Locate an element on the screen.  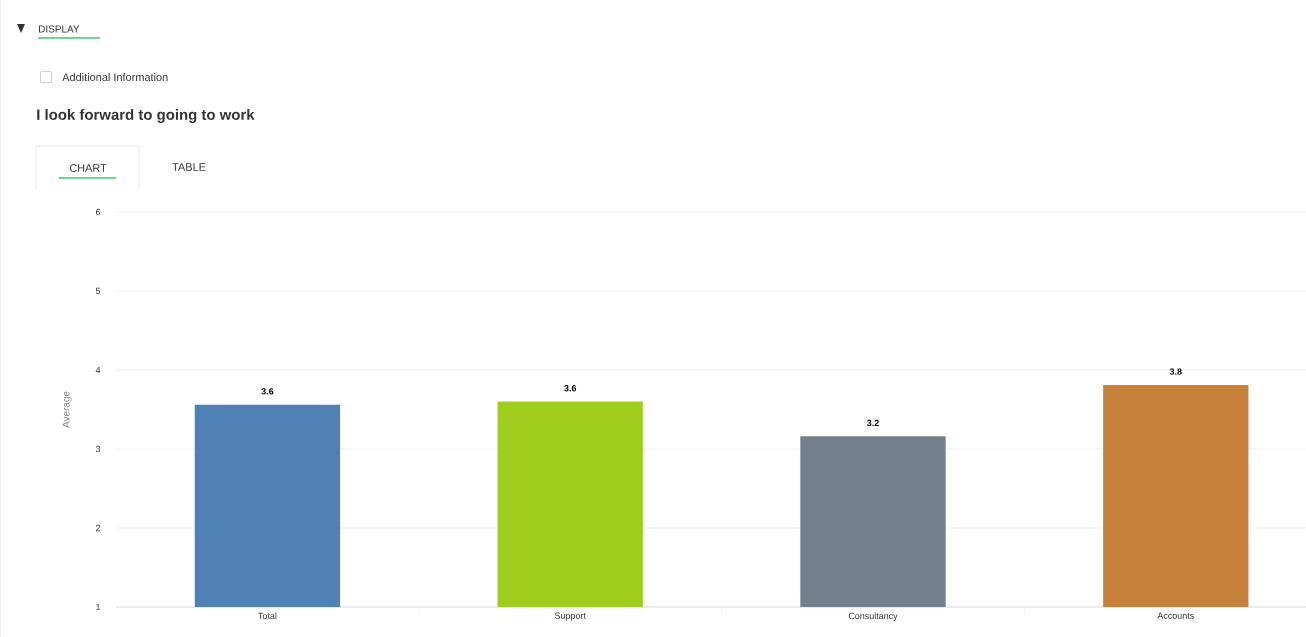
text: CHART is located at coordinates (88, 168).